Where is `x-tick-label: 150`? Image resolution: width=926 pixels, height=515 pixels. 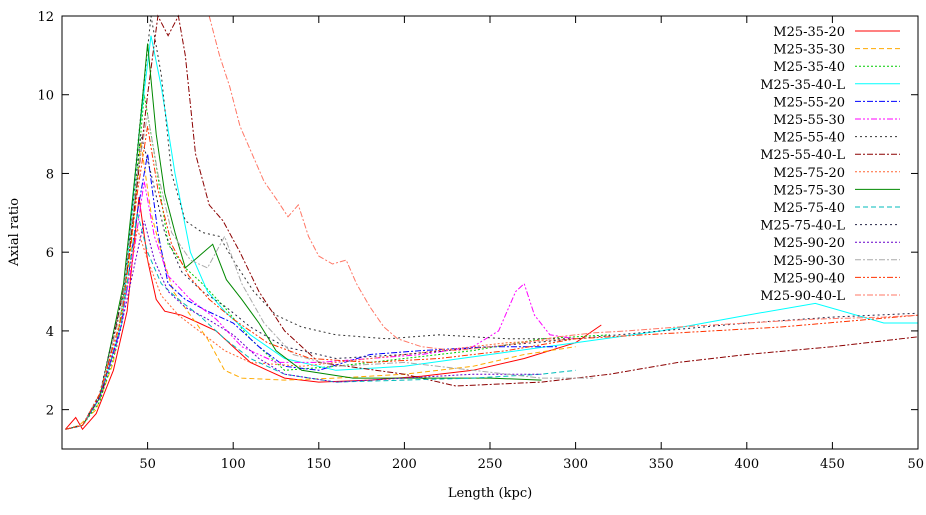
x-tick-label: 150 is located at coordinates (318, 464).